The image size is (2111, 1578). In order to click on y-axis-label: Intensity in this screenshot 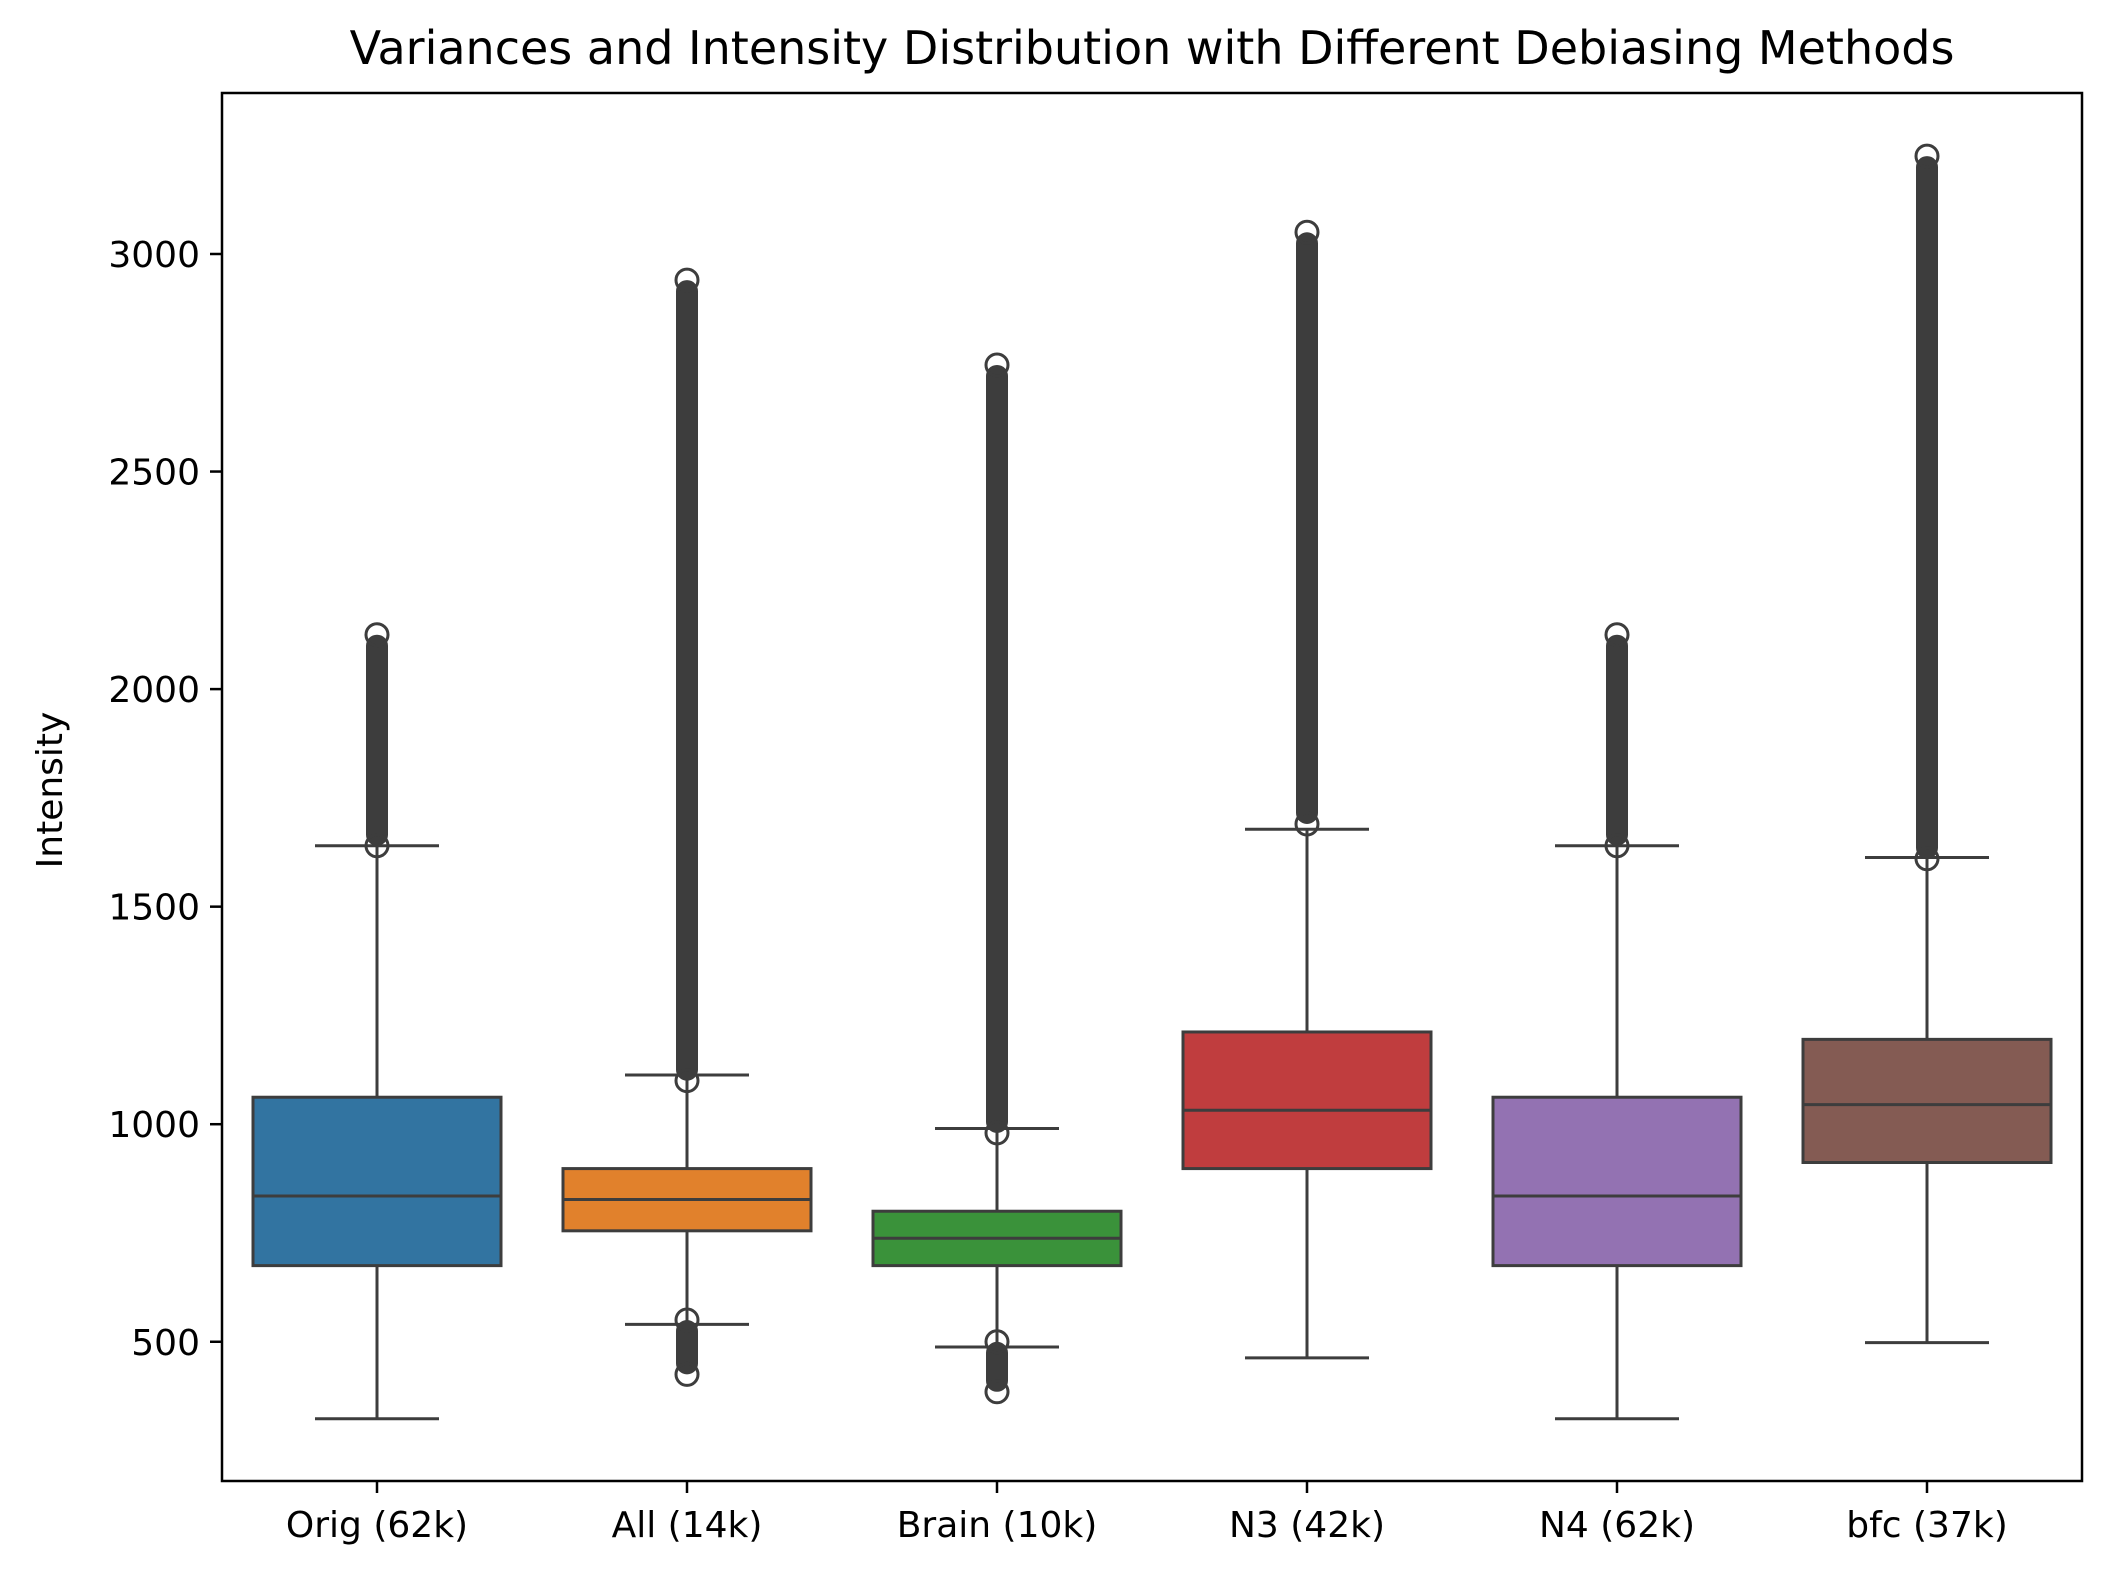, I will do `click(50, 790)`.